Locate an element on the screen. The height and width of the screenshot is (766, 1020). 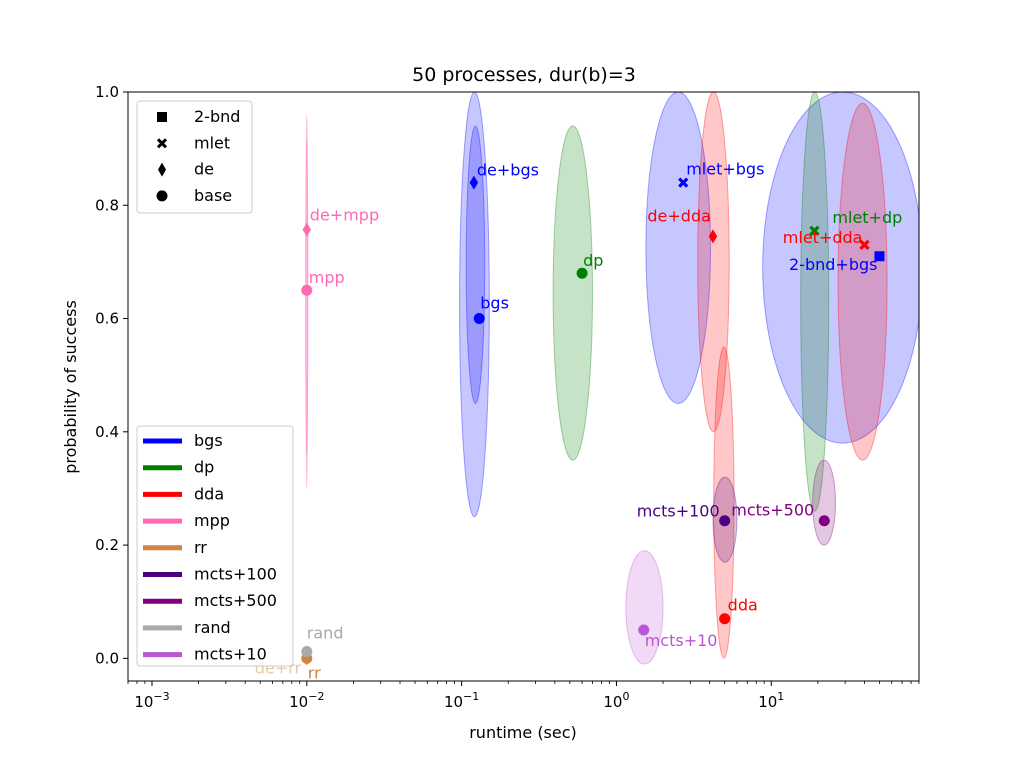
legend-marker-label: mlet is located at coordinates (212, 142).